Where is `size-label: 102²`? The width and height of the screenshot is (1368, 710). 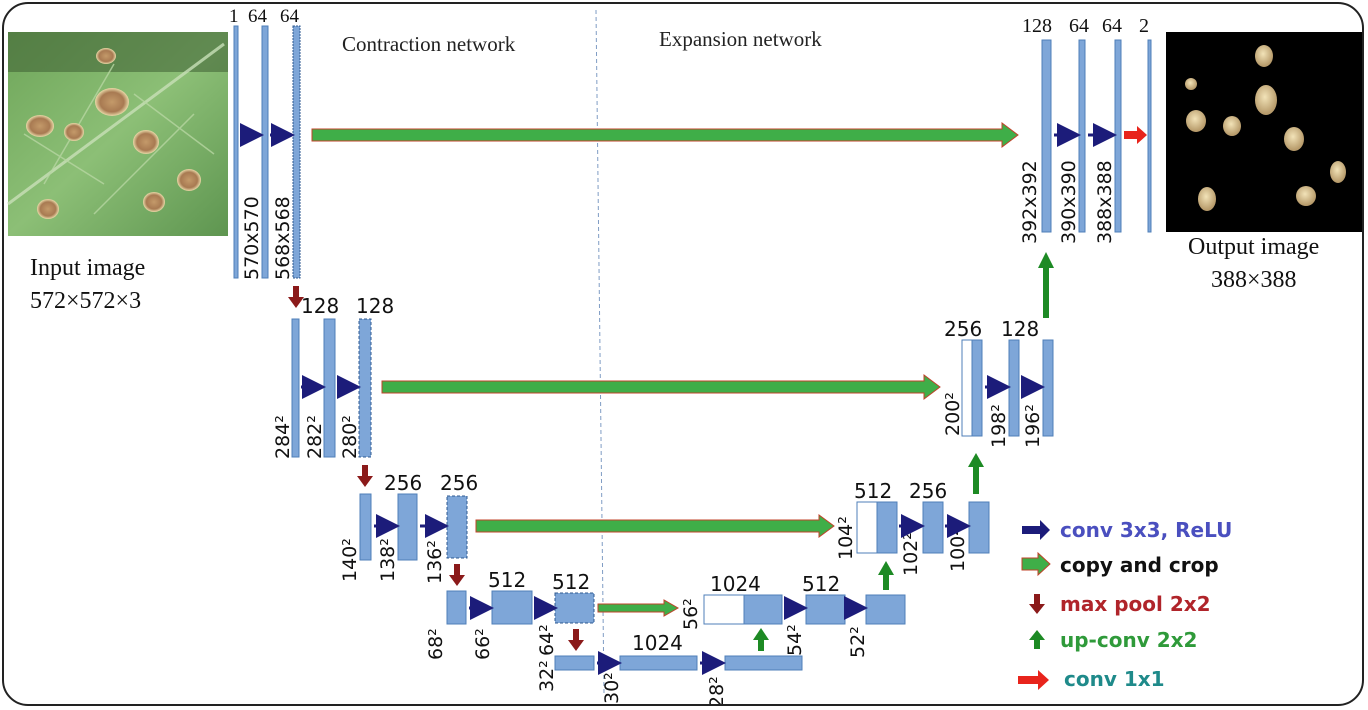 size-label: 102² is located at coordinates (911, 554).